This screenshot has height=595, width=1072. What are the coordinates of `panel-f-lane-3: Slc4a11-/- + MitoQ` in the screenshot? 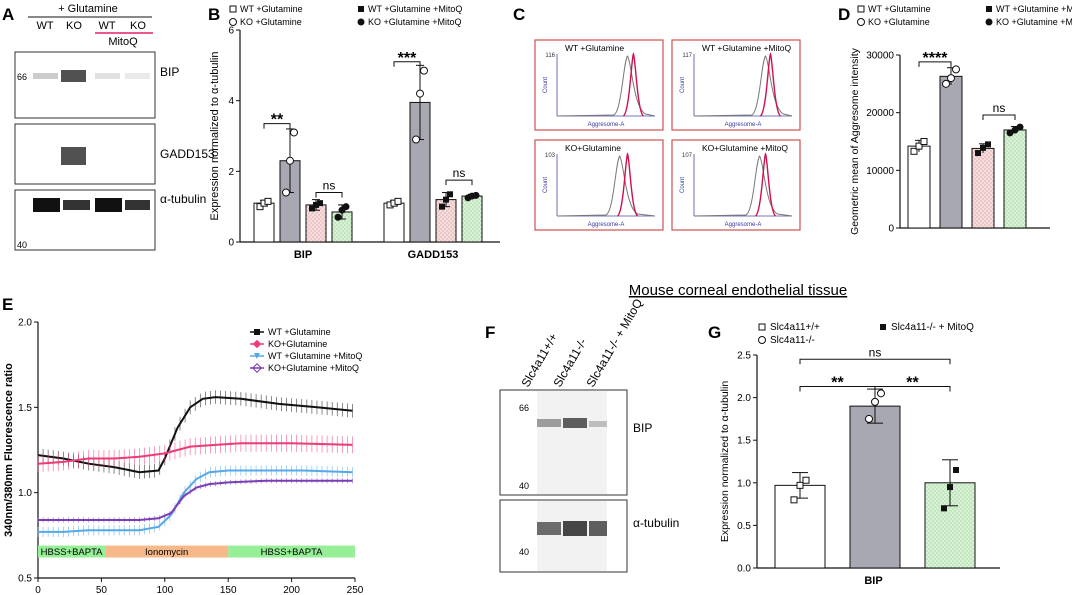 It's located at (614, 342).